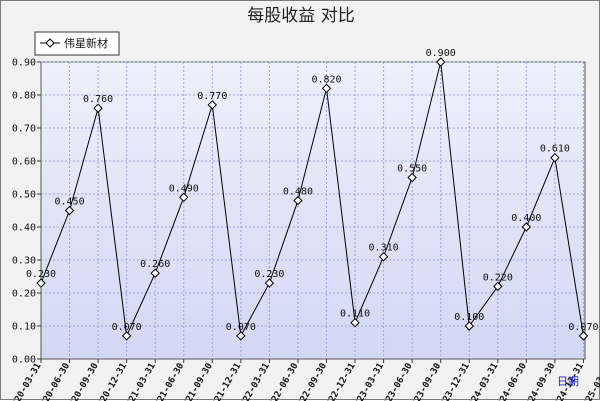 The image size is (600, 401). What do you see at coordinates (24, 96) in the screenshot?
I see `y-tick-label: 0.80` at bounding box center [24, 96].